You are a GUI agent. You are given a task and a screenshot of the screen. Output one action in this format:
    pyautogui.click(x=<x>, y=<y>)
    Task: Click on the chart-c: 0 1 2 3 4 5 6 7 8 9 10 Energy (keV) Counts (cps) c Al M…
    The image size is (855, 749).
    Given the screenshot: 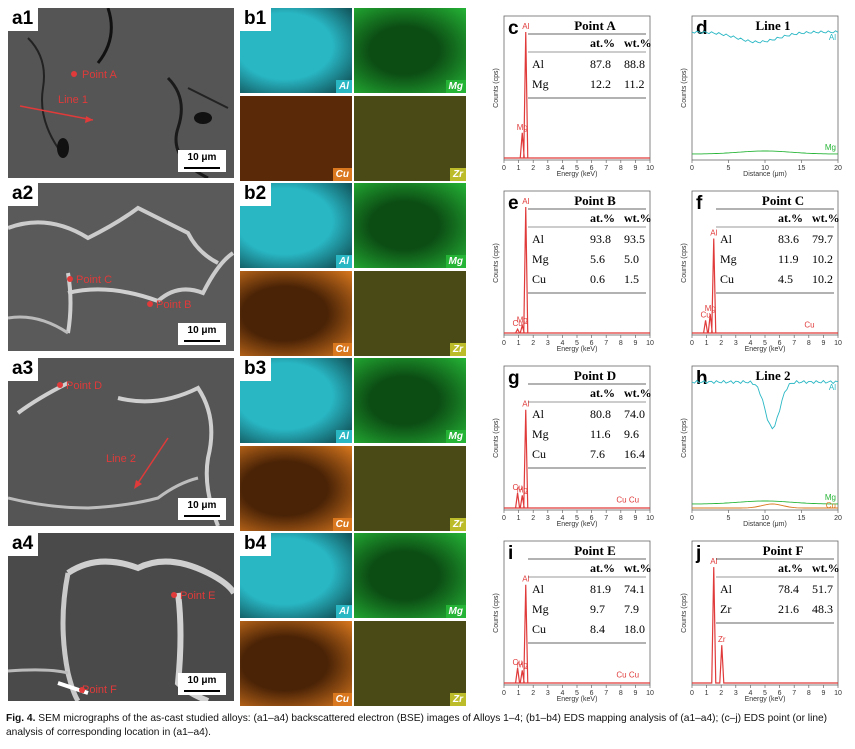 What is the action you would take?
    pyautogui.click(x=566, y=93)
    